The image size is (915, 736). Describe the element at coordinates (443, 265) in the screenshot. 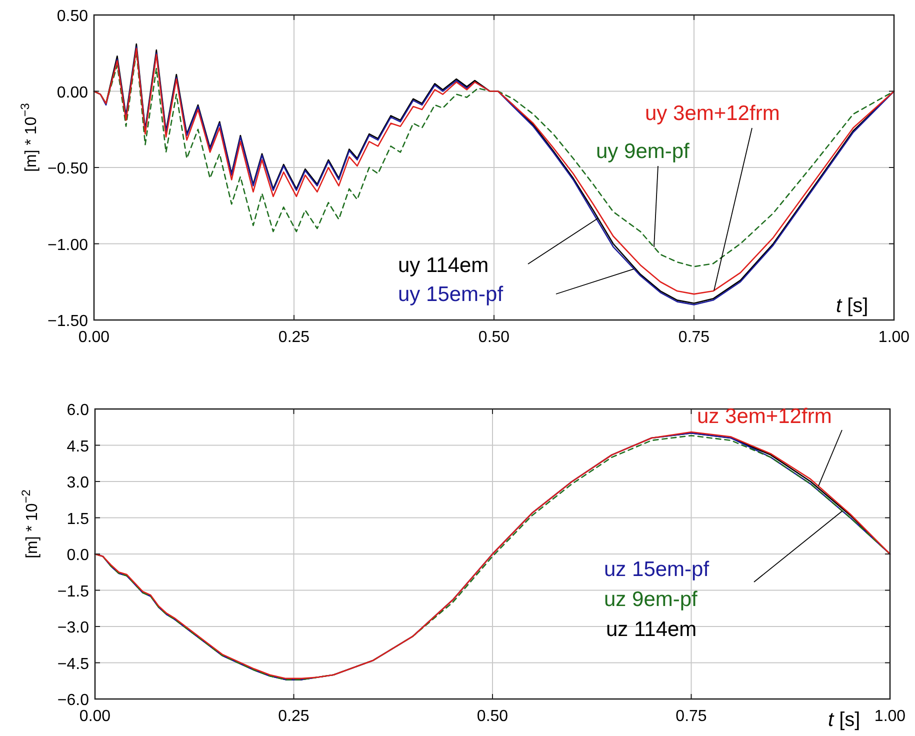

I see `text: uy 114em` at that location.